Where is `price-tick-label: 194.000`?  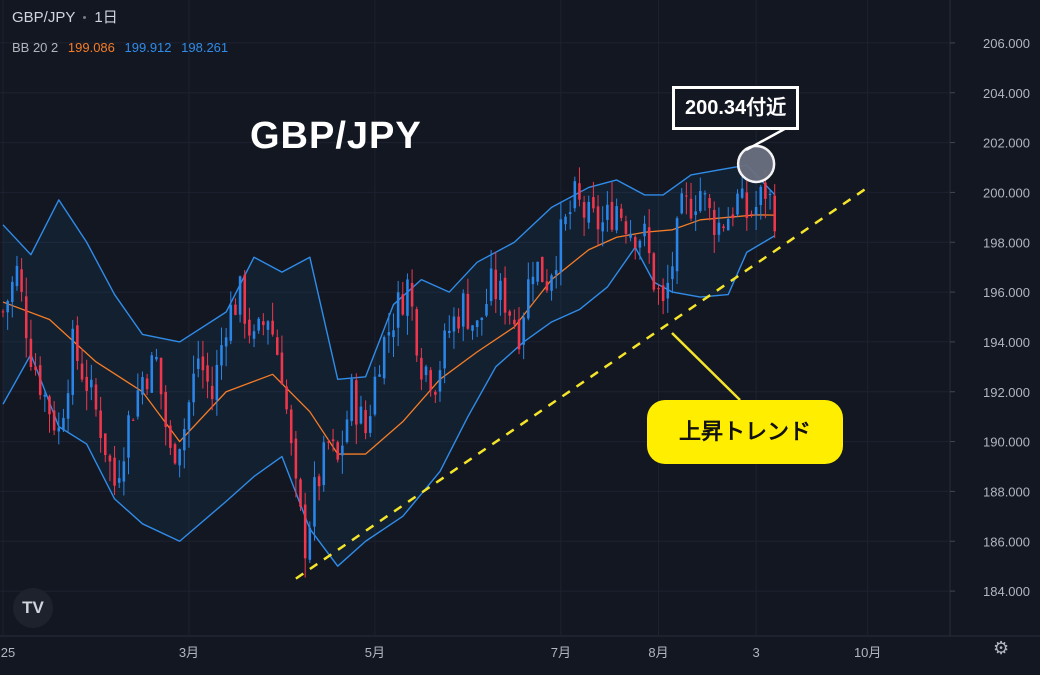 price-tick-label: 194.000 is located at coordinates (1006, 342).